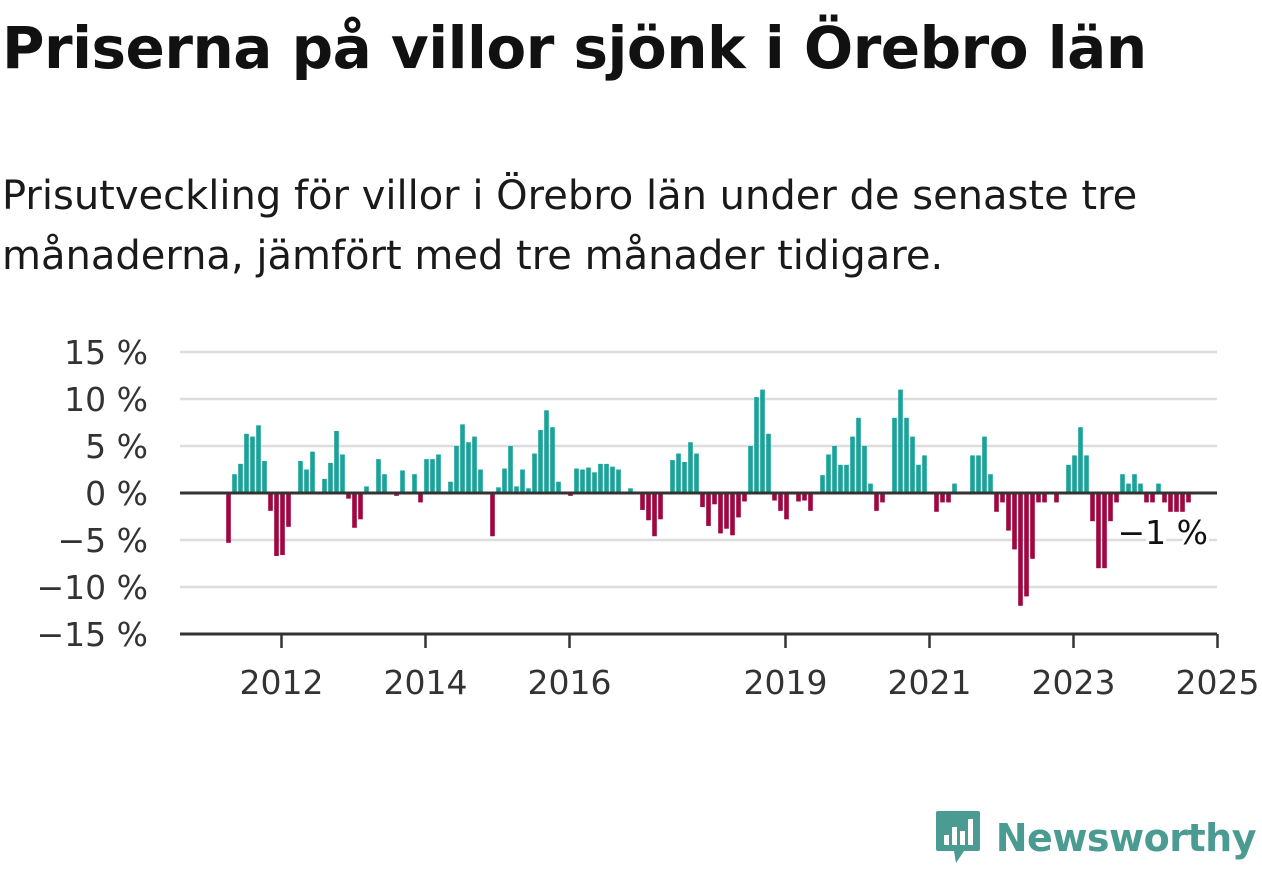 The width and height of the screenshot is (1262, 879). Describe the element at coordinates (1074, 682) in the screenshot. I see `x-tick-label: 2023` at that location.